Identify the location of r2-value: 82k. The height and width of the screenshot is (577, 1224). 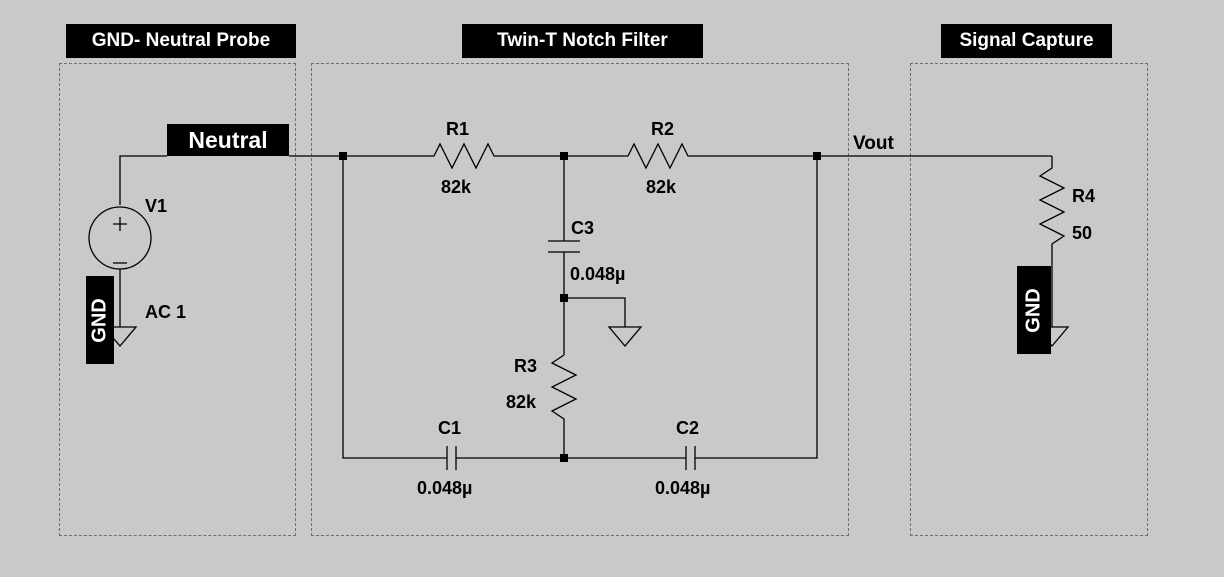
(661, 187).